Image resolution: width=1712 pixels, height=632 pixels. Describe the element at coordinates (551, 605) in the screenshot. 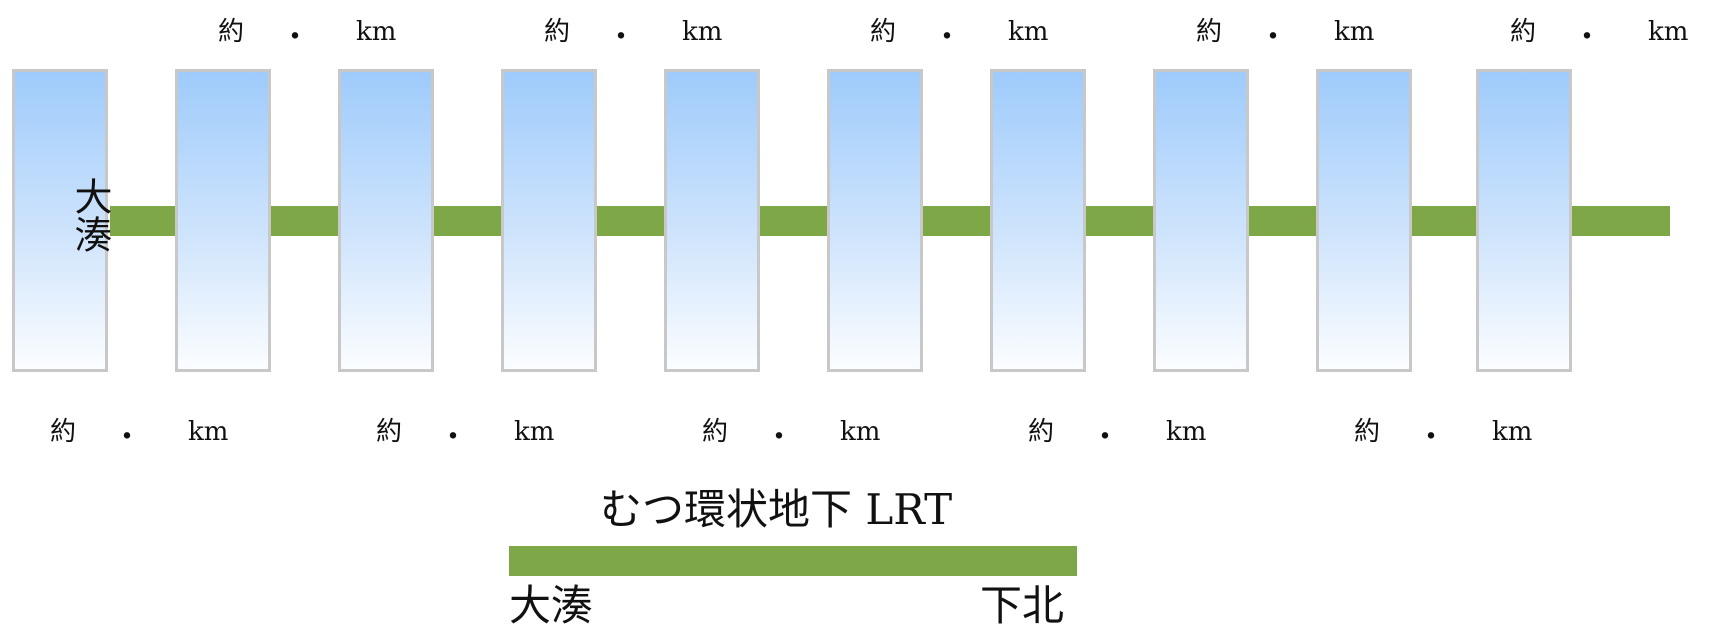

I see `legend-from-label: 大湊` at that location.